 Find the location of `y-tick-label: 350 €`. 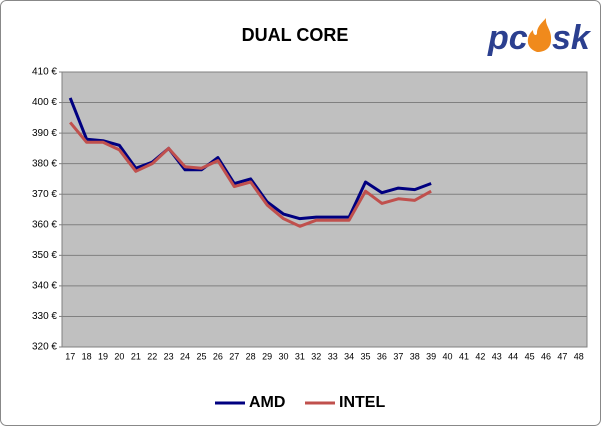

y-tick-label: 350 € is located at coordinates (44, 255).